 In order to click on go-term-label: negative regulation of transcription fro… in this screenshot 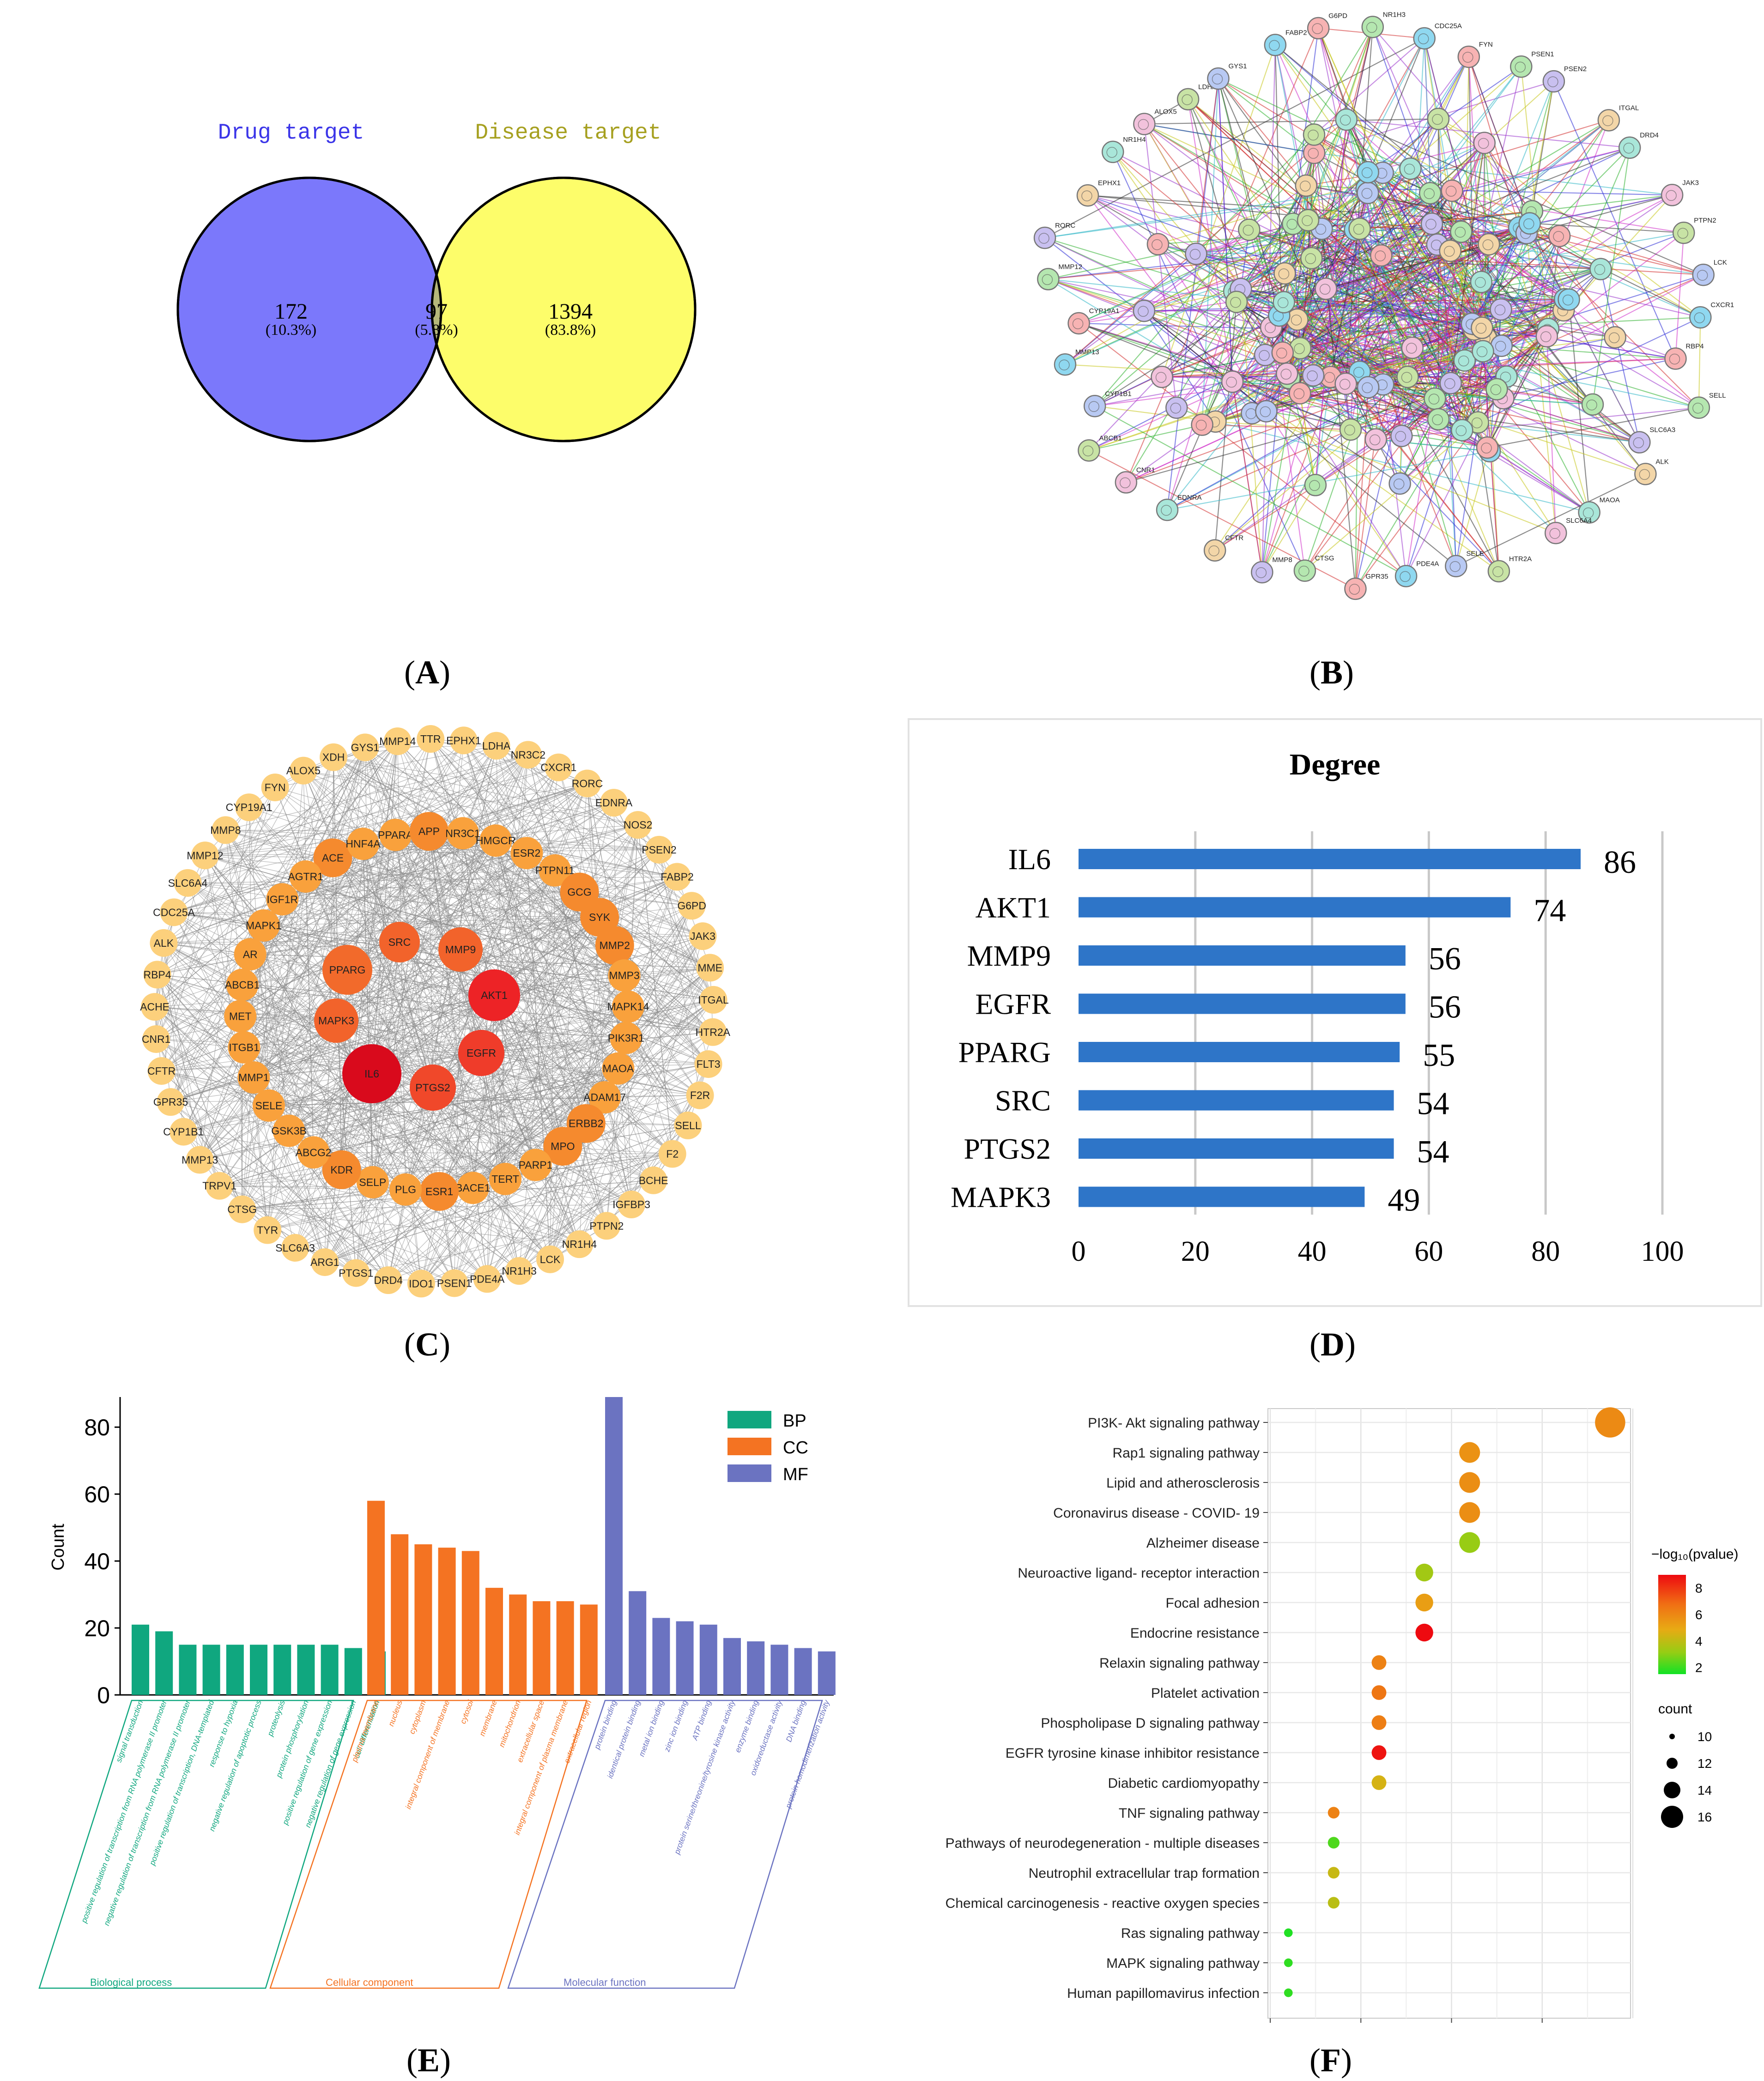, I will do `click(147, 1813)`.